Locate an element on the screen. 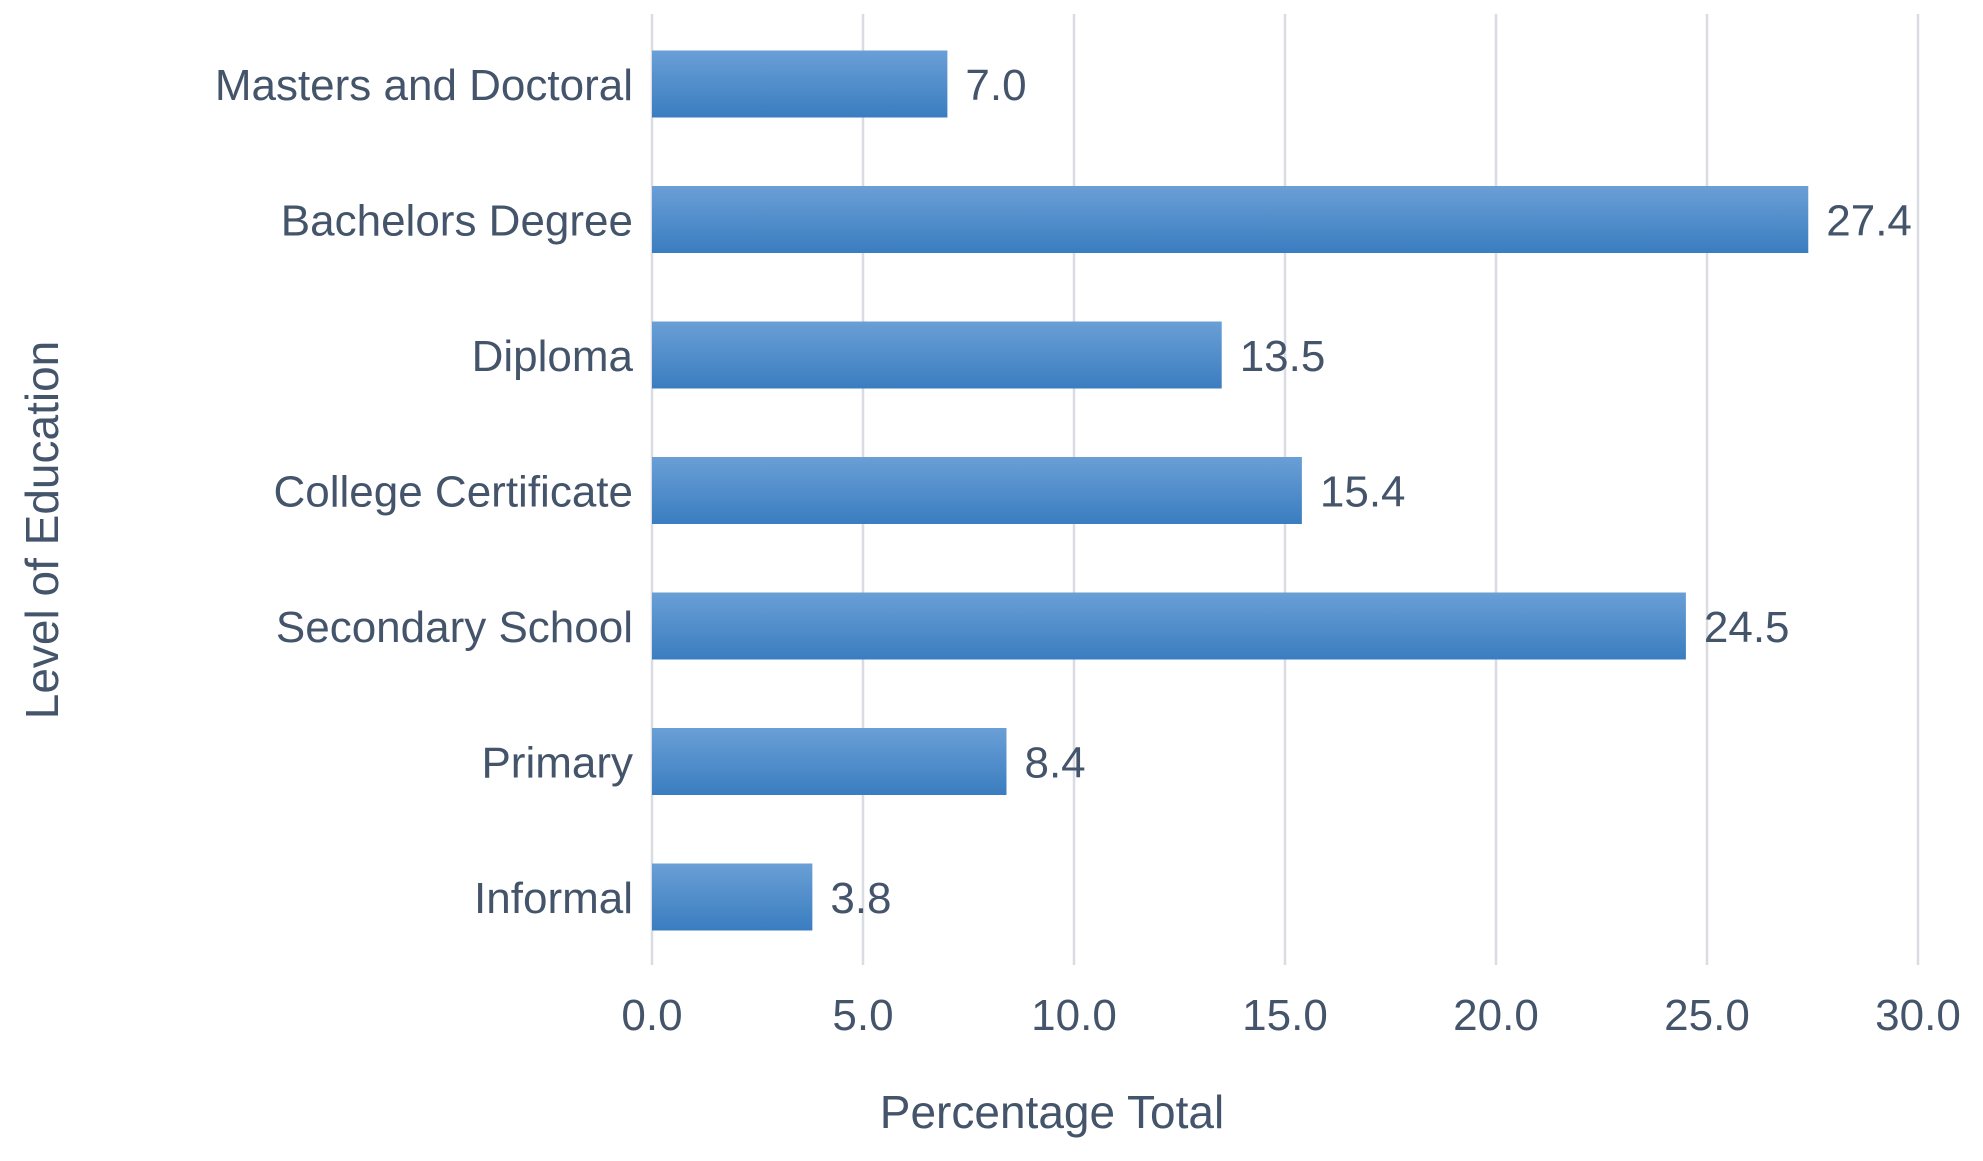 The image size is (1983, 1161). category-label: Informal is located at coordinates (553, 898).